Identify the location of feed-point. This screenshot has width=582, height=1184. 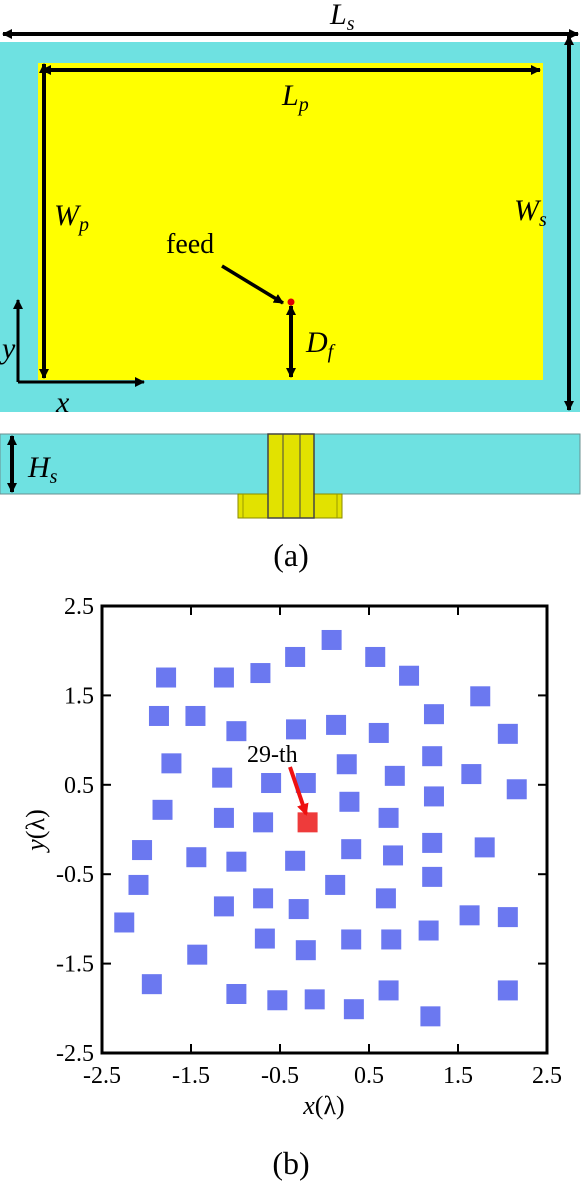
(291, 302).